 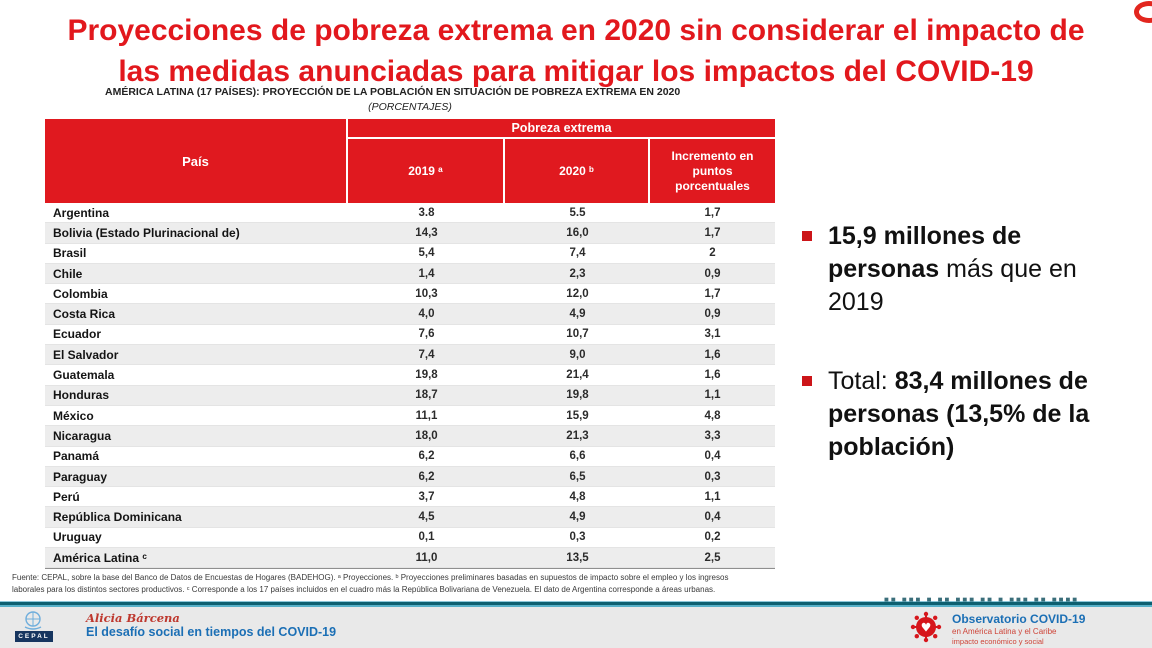 What do you see at coordinates (426, 314) in the screenshot?
I see `value-cell: 4,0` at bounding box center [426, 314].